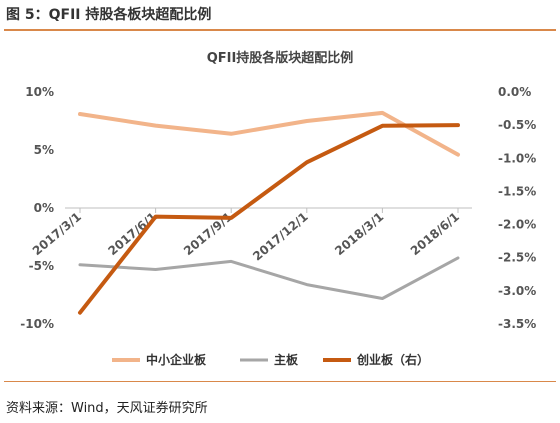  Describe the element at coordinates (392, 359) in the screenshot. I see `legend-label-3: 创业板（右）` at that location.